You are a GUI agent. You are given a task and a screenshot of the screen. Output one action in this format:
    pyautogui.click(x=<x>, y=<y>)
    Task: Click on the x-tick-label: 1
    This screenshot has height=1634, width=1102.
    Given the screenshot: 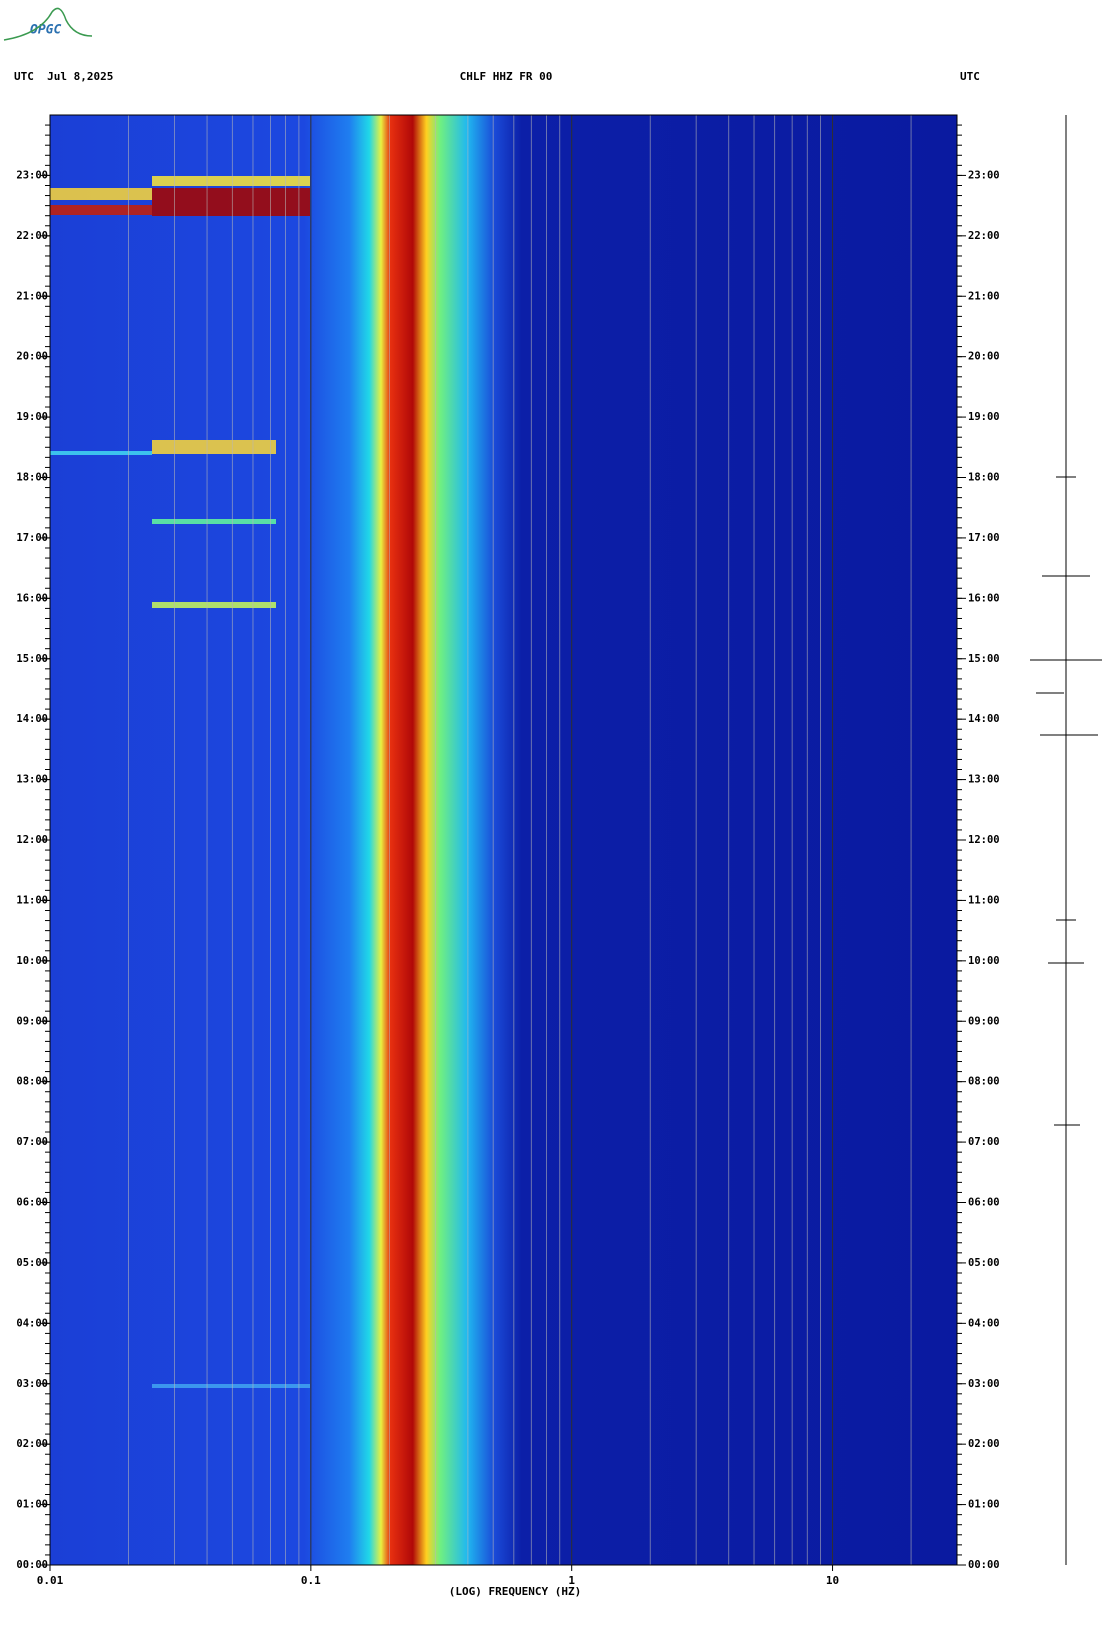 What is the action you would take?
    pyautogui.click(x=571, y=1580)
    